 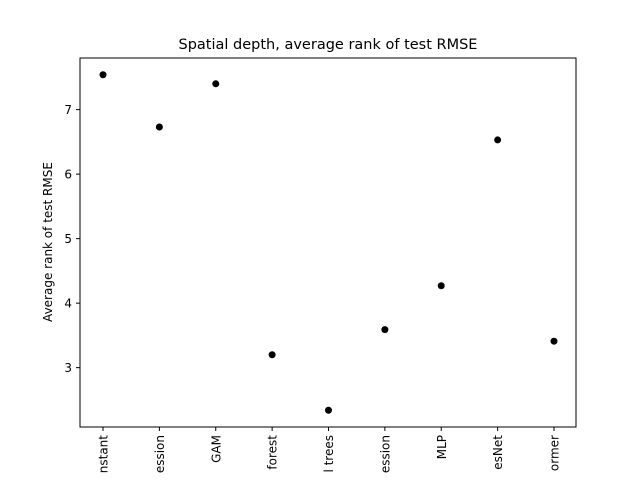 I want to click on x-tick-label: GAM, so click(x=216, y=449).